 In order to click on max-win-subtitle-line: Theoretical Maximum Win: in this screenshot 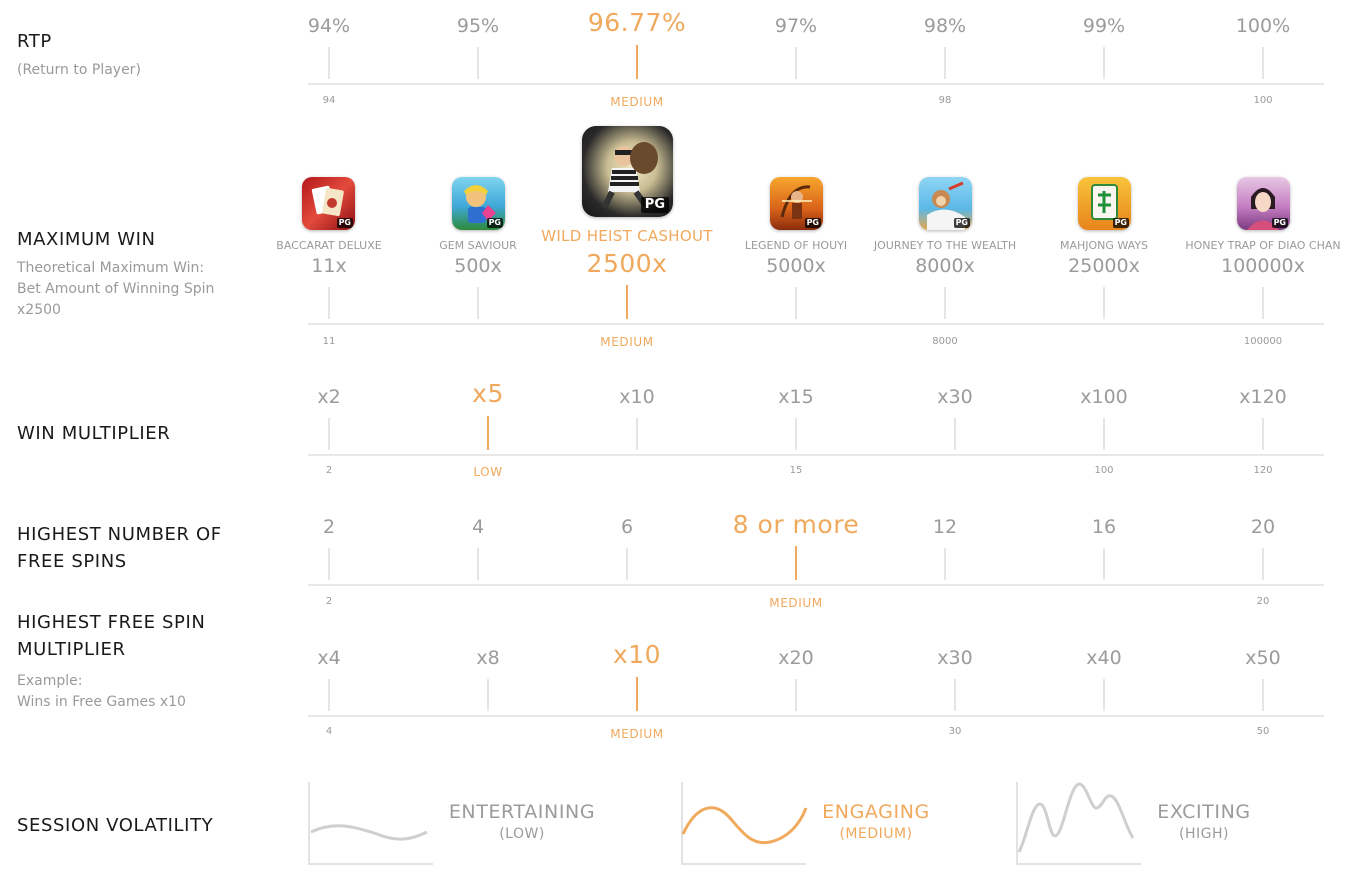, I will do `click(111, 268)`.